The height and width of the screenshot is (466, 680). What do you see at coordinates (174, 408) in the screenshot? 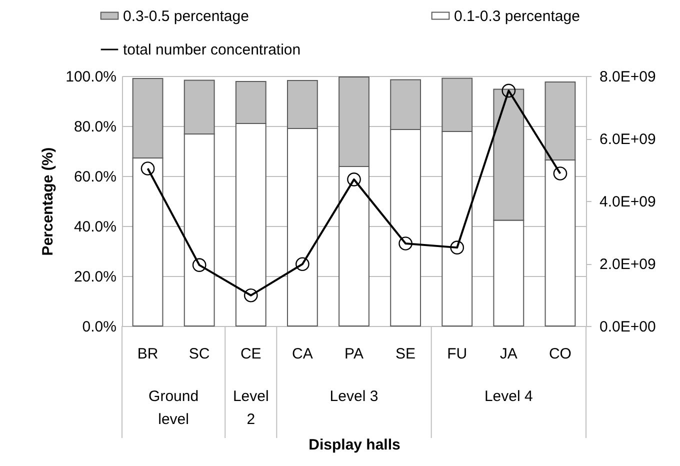
I see `text: Ground level` at bounding box center [174, 408].